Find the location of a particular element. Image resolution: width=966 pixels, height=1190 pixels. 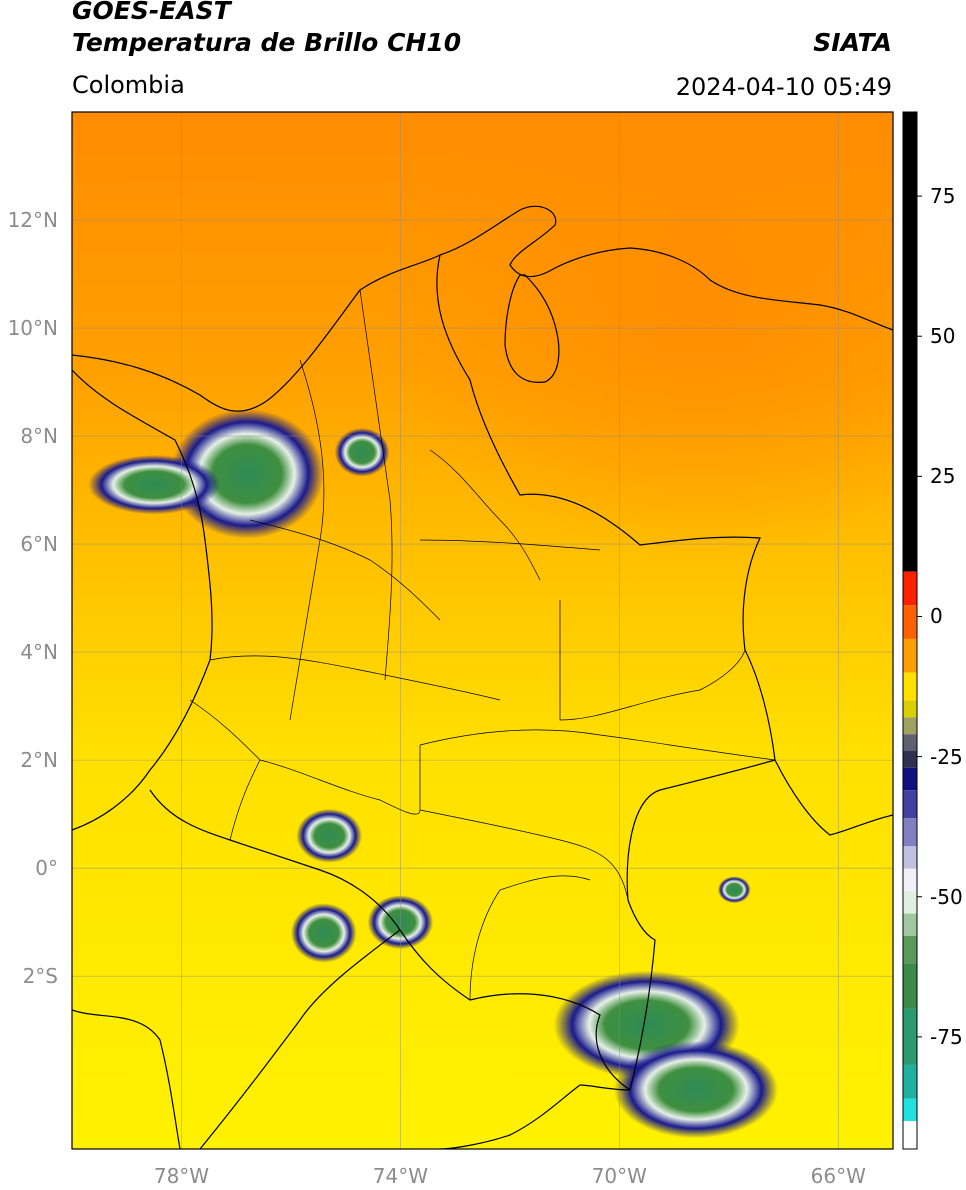

colorbar is located at coordinates (912, 630).